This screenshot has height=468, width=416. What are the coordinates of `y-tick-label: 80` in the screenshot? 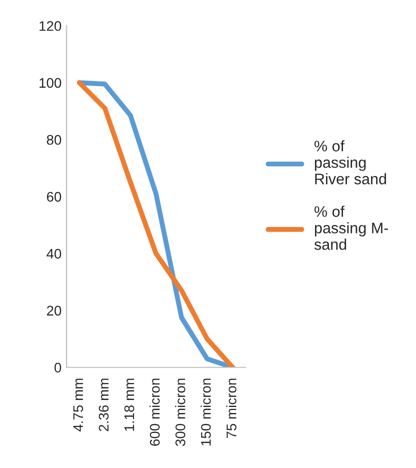 It's located at (54, 139).